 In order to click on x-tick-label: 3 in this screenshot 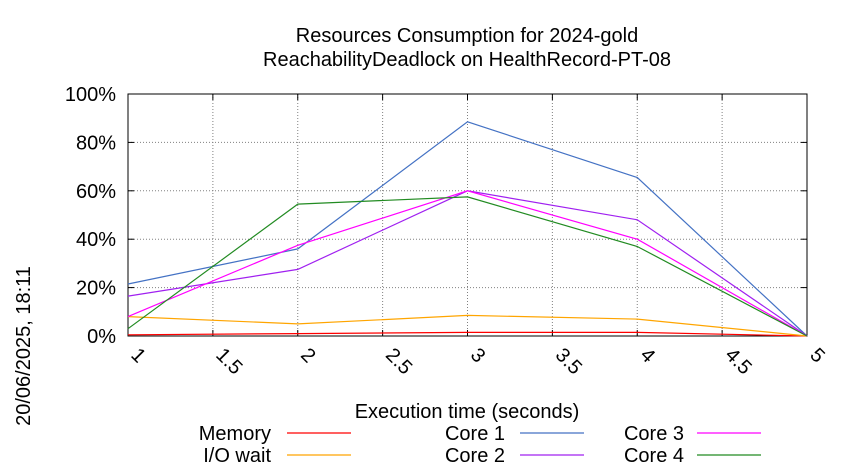, I will do `click(477, 355)`.